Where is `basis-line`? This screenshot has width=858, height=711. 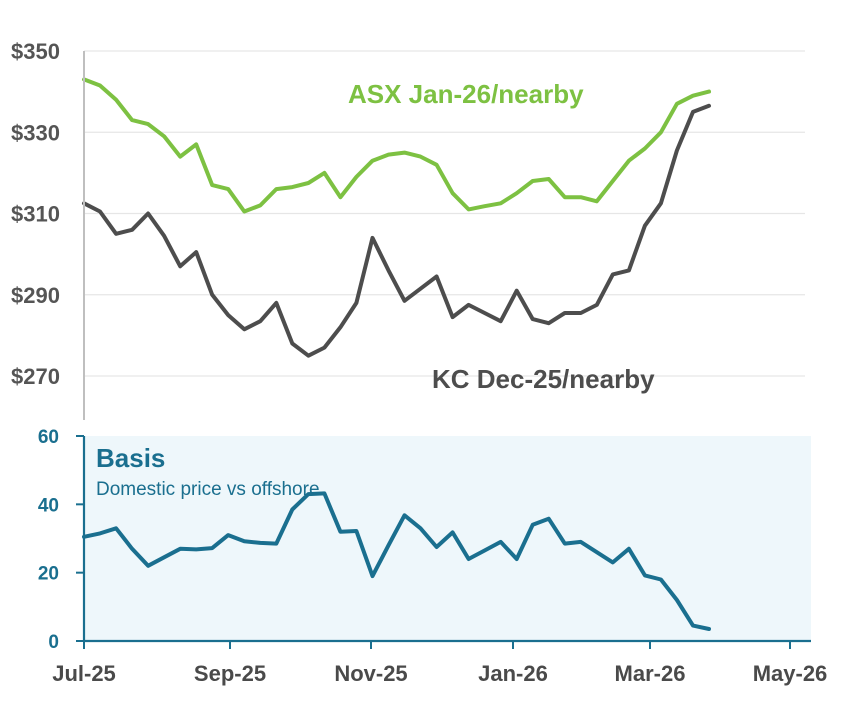 basis-line is located at coordinates (396, 561).